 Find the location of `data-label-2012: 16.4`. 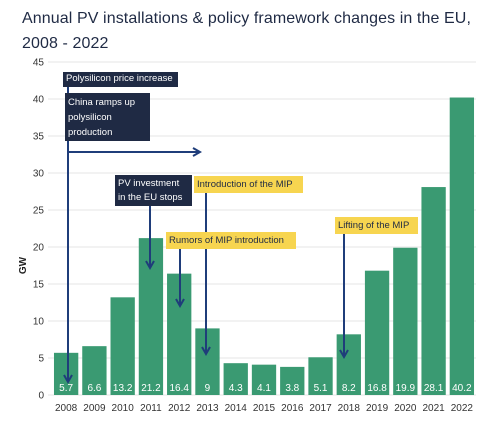

data-label-2012: 16.4 is located at coordinates (179, 388).